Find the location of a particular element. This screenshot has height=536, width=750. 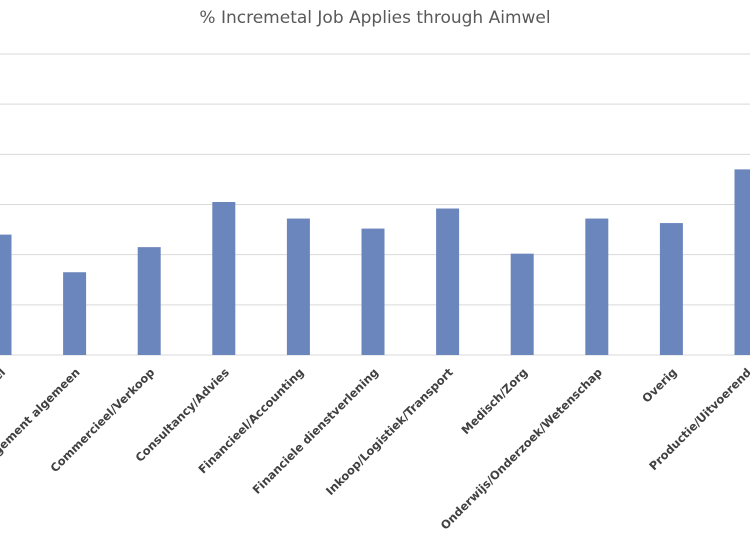

x-tick-label: Onderwijs/Onderzoek/Wetenschap is located at coordinates (521, 448).